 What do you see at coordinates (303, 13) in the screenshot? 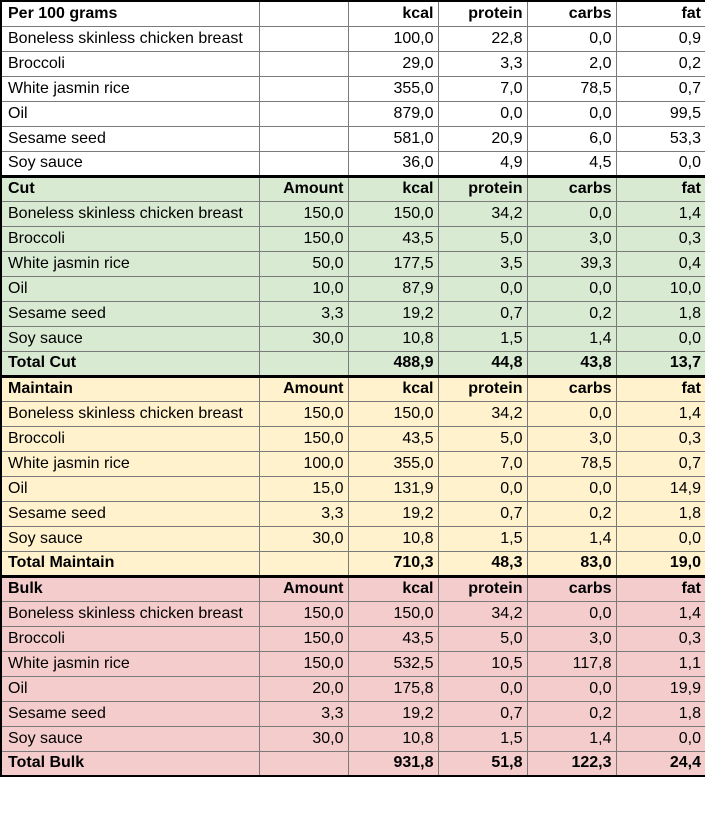
I see `header-cell` at bounding box center [303, 13].